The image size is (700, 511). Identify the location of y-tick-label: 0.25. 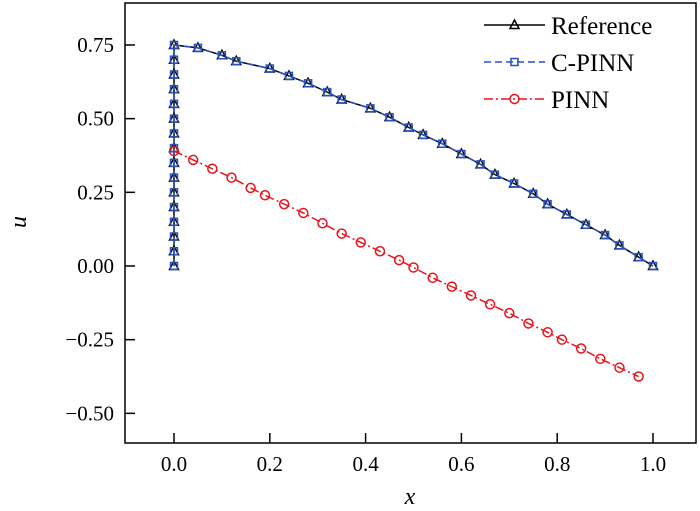
(95, 192).